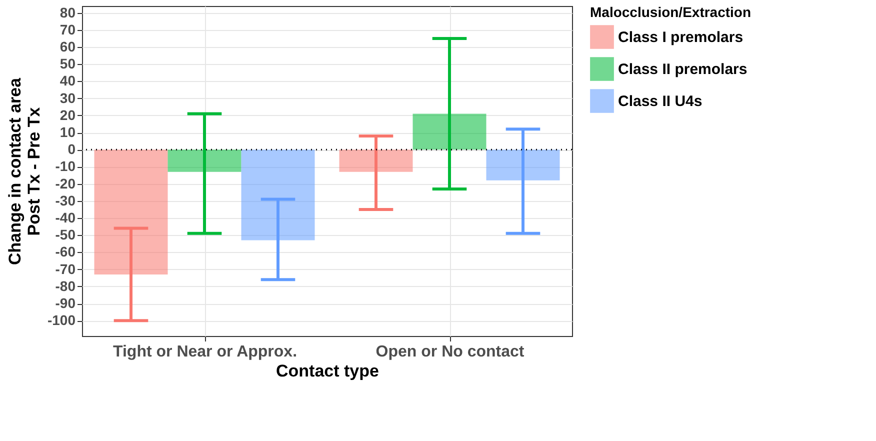  Describe the element at coordinates (65, 218) in the screenshot. I see `y-tick-label: -40` at that location.